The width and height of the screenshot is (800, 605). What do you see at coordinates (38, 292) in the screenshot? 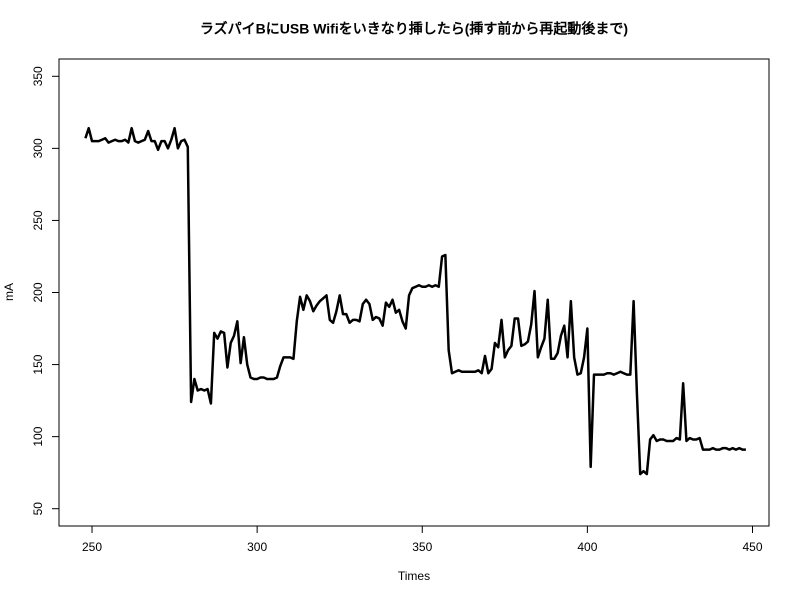
I see `y-tick-label: 200` at bounding box center [38, 292].